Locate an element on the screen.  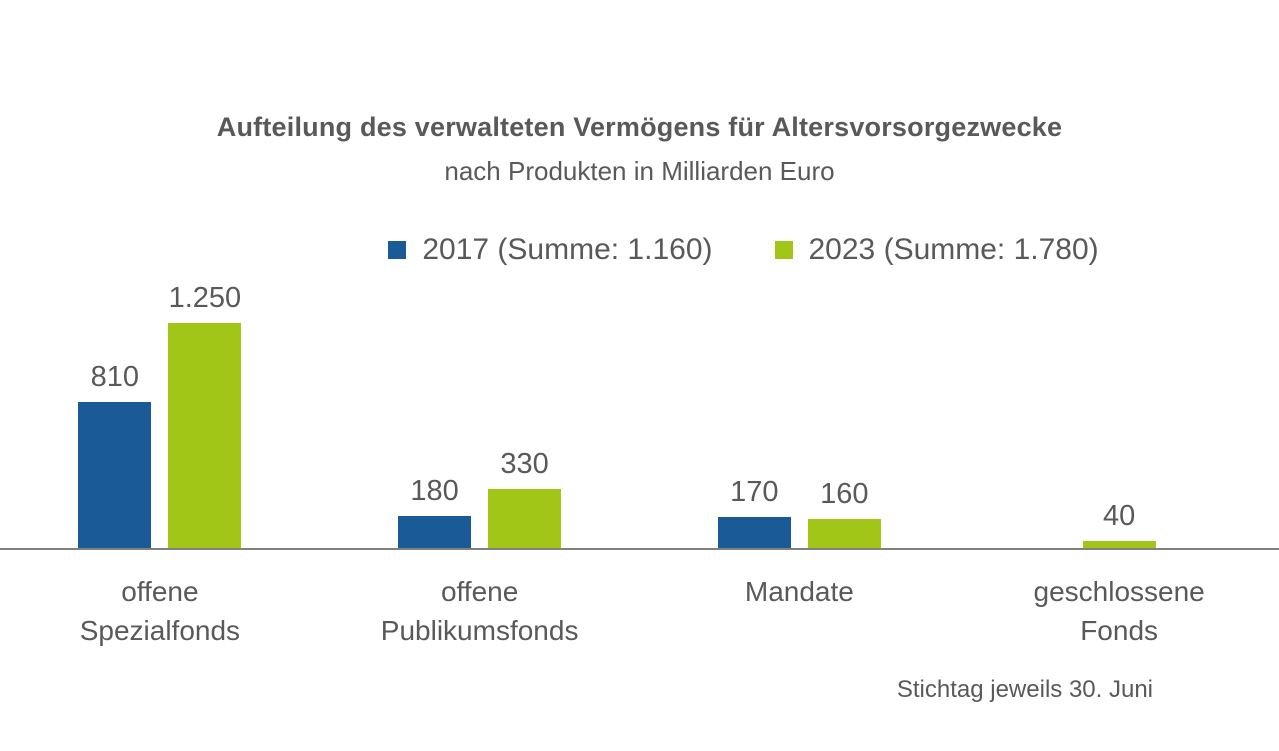
legend-item-2023: 2023 (Summe: 1.780) is located at coordinates (936, 250).